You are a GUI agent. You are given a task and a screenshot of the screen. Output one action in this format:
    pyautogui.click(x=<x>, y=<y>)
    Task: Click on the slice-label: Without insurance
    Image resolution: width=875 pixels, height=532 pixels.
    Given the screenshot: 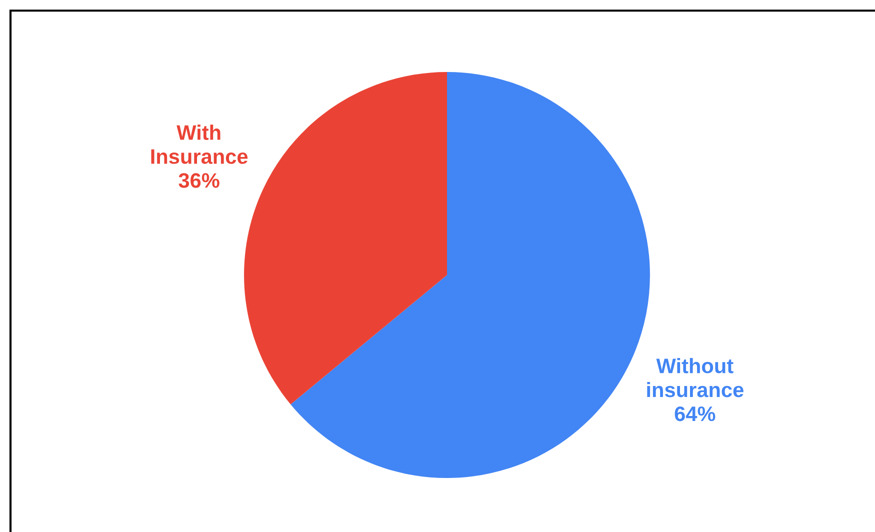 What is the action you would take?
    pyautogui.click(x=695, y=378)
    